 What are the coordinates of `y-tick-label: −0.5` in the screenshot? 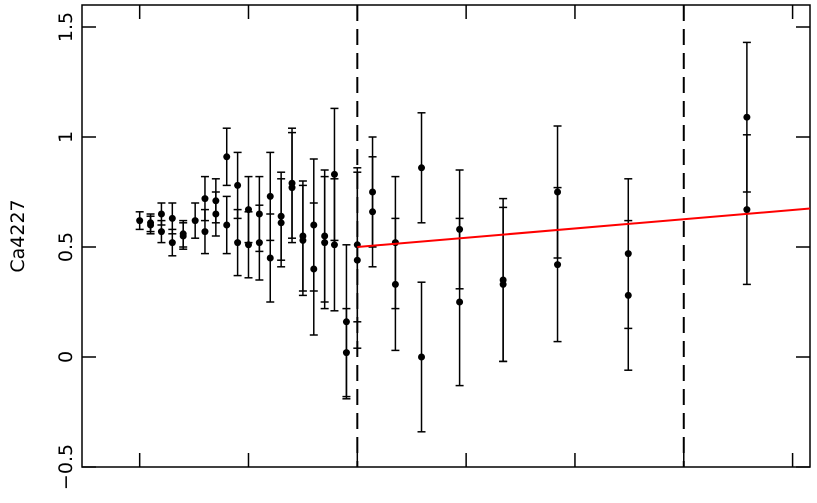 It's located at (66, 467).